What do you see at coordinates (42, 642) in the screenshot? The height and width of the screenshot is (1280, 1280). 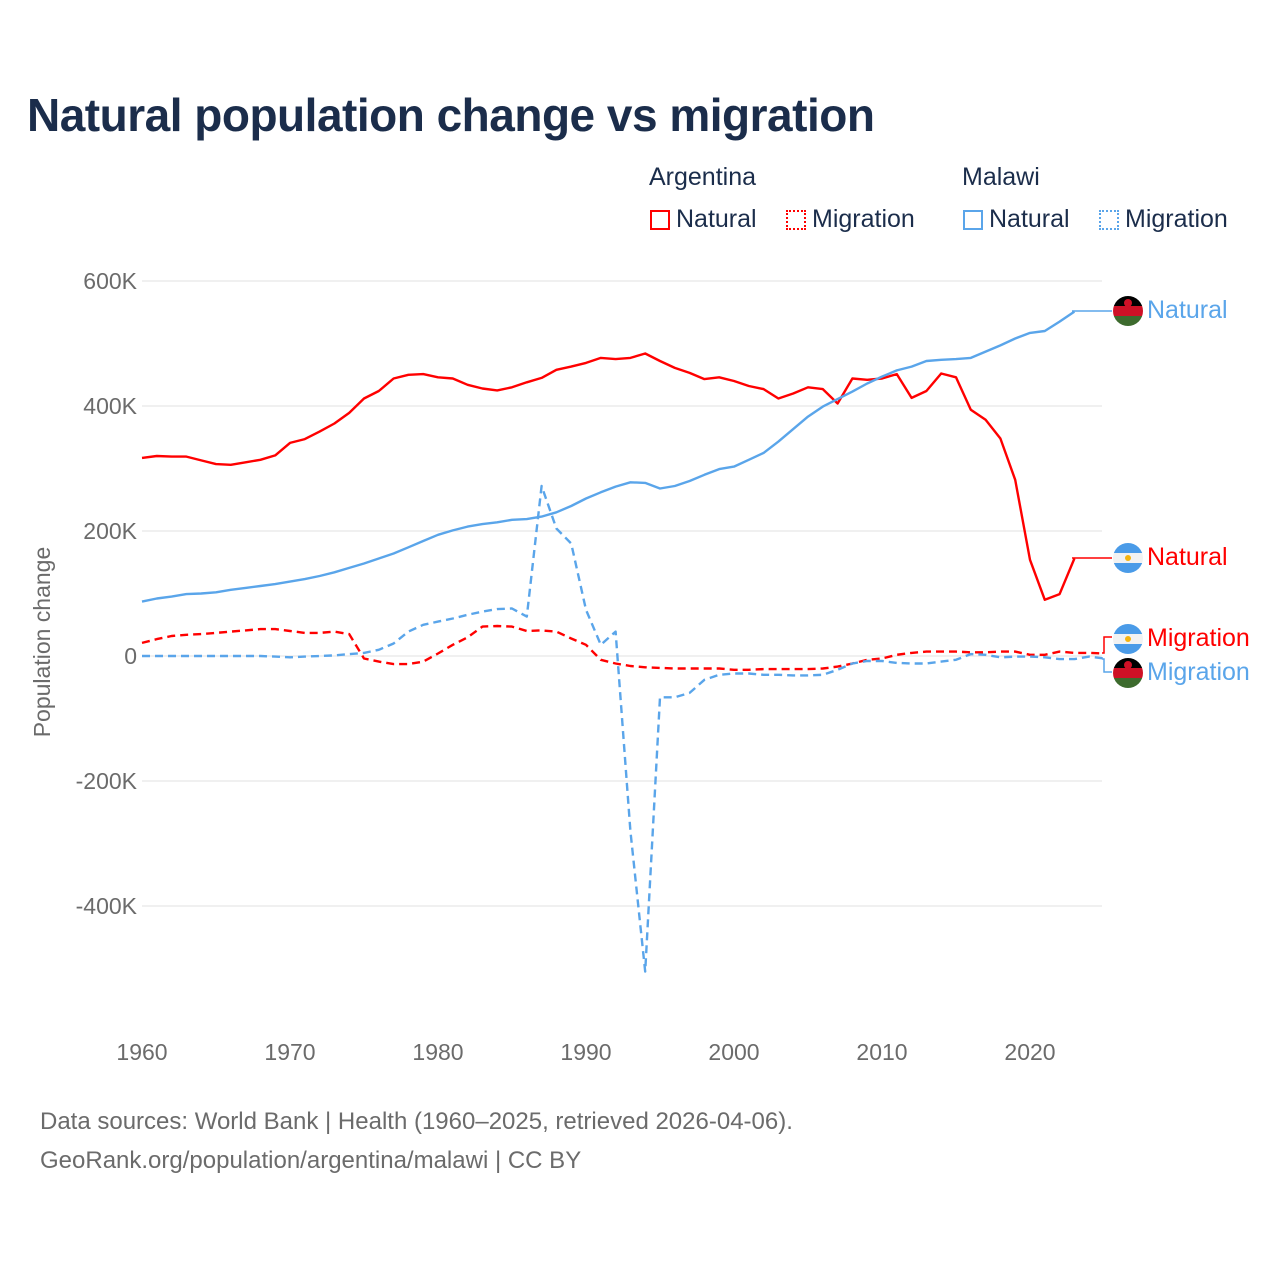 I see `y-axis-label: Population change` at bounding box center [42, 642].